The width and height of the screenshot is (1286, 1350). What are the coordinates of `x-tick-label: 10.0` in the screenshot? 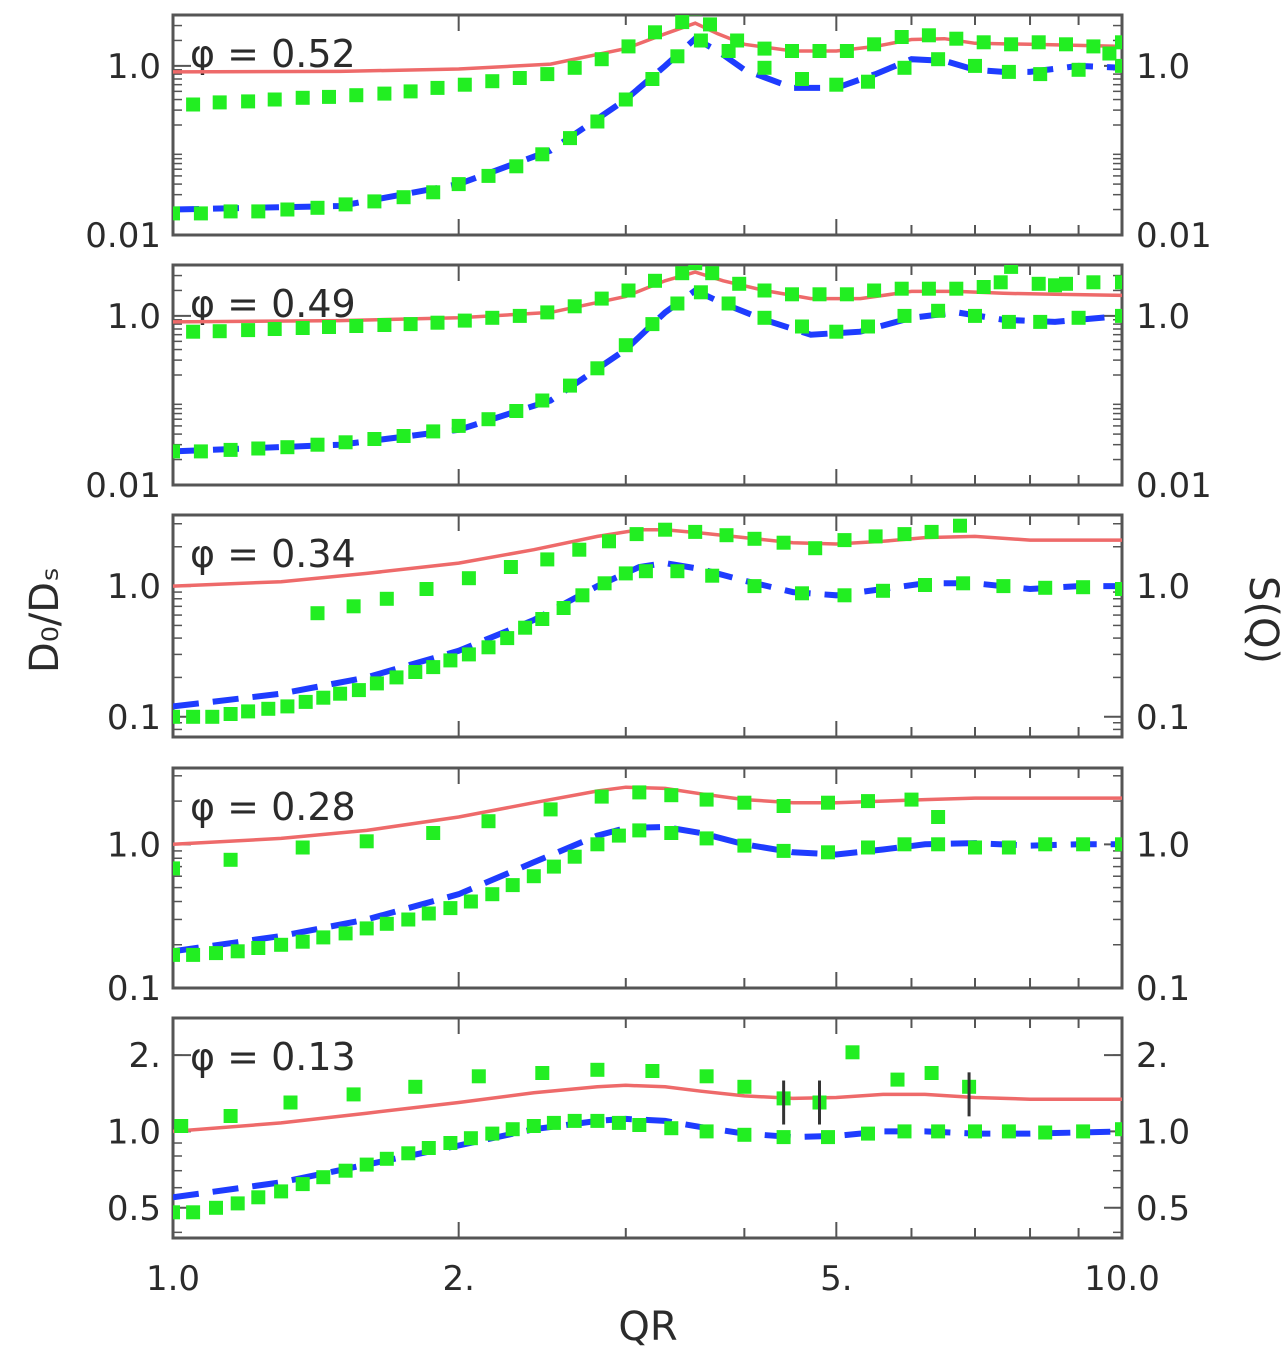 It's located at (1122, 1279).